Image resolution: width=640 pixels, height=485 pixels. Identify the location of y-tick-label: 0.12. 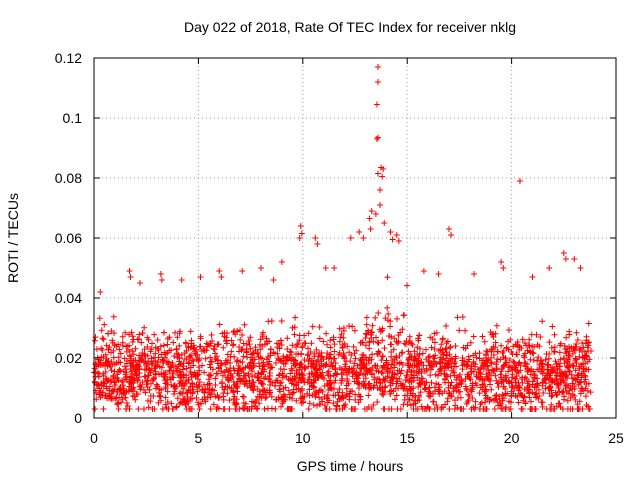
(68, 58).